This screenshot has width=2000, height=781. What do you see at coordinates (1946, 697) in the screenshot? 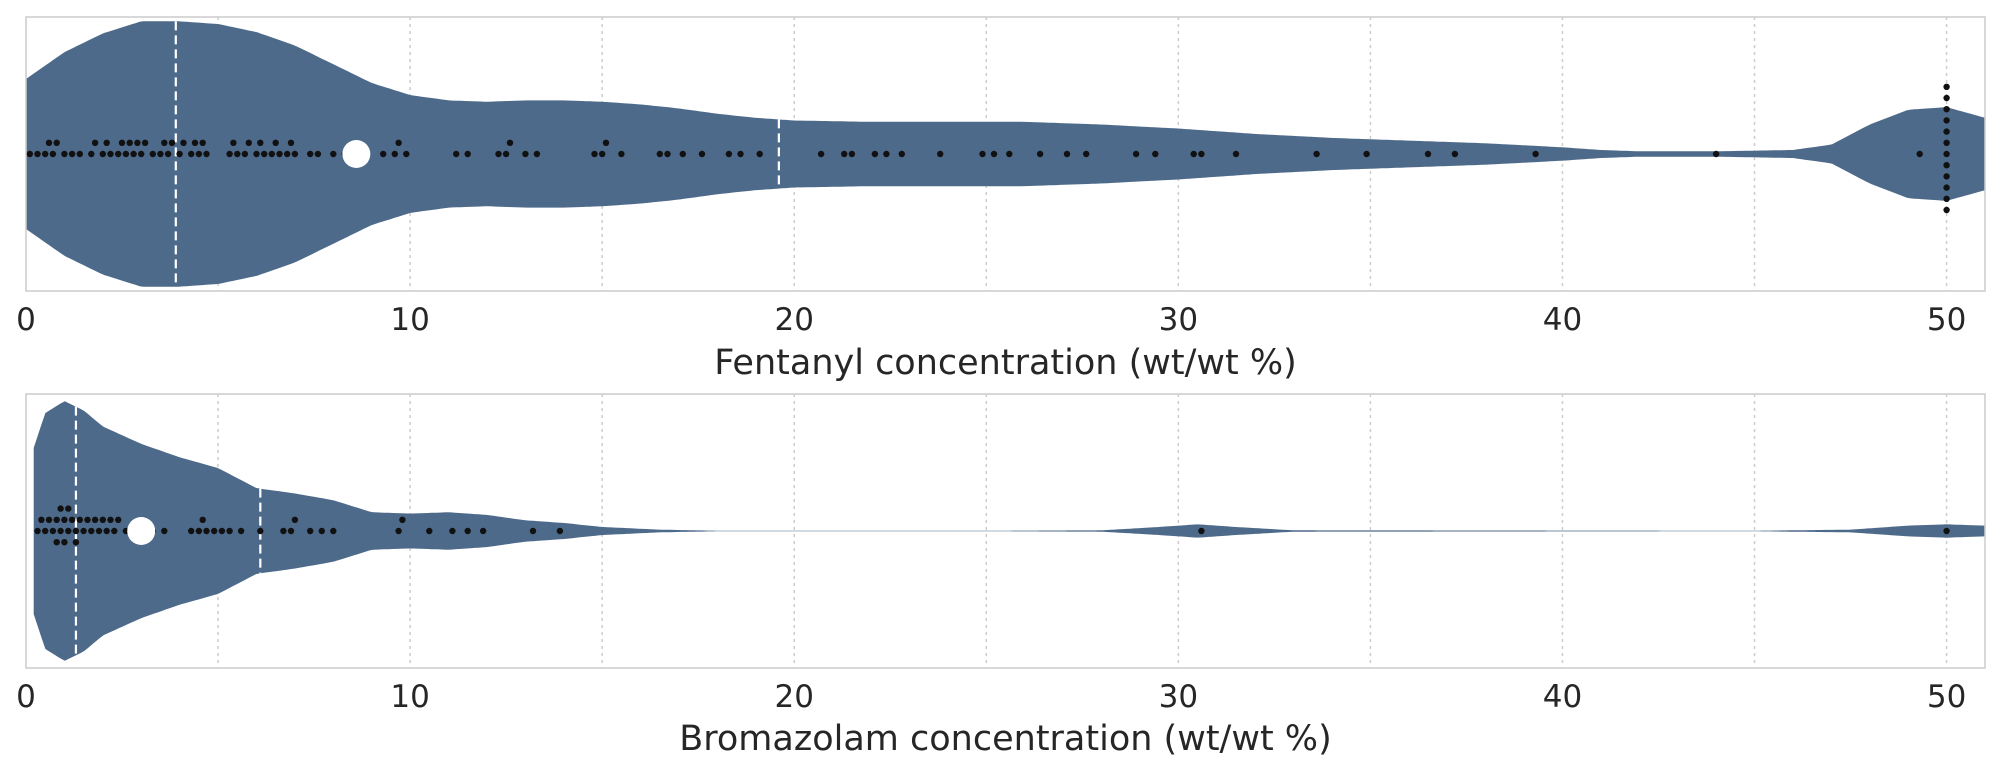
I see `bromazolam-x-tick-label-50: 50` at bounding box center [1946, 697].